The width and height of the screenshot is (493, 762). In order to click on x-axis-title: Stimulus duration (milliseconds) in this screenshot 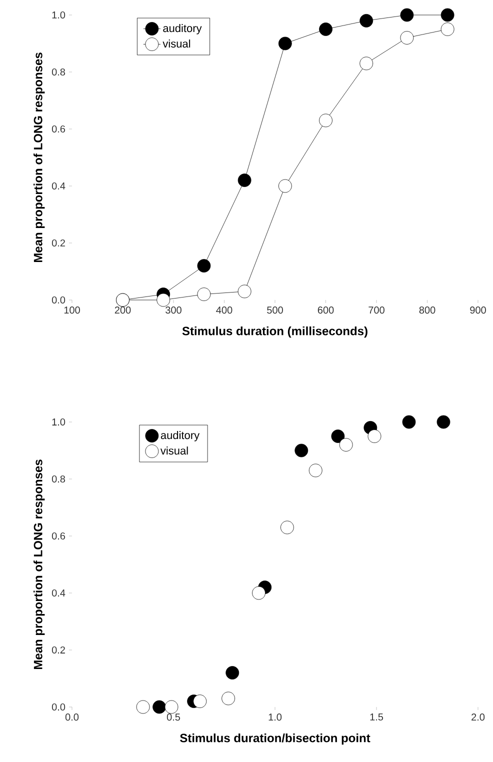, I will do `click(275, 332)`.